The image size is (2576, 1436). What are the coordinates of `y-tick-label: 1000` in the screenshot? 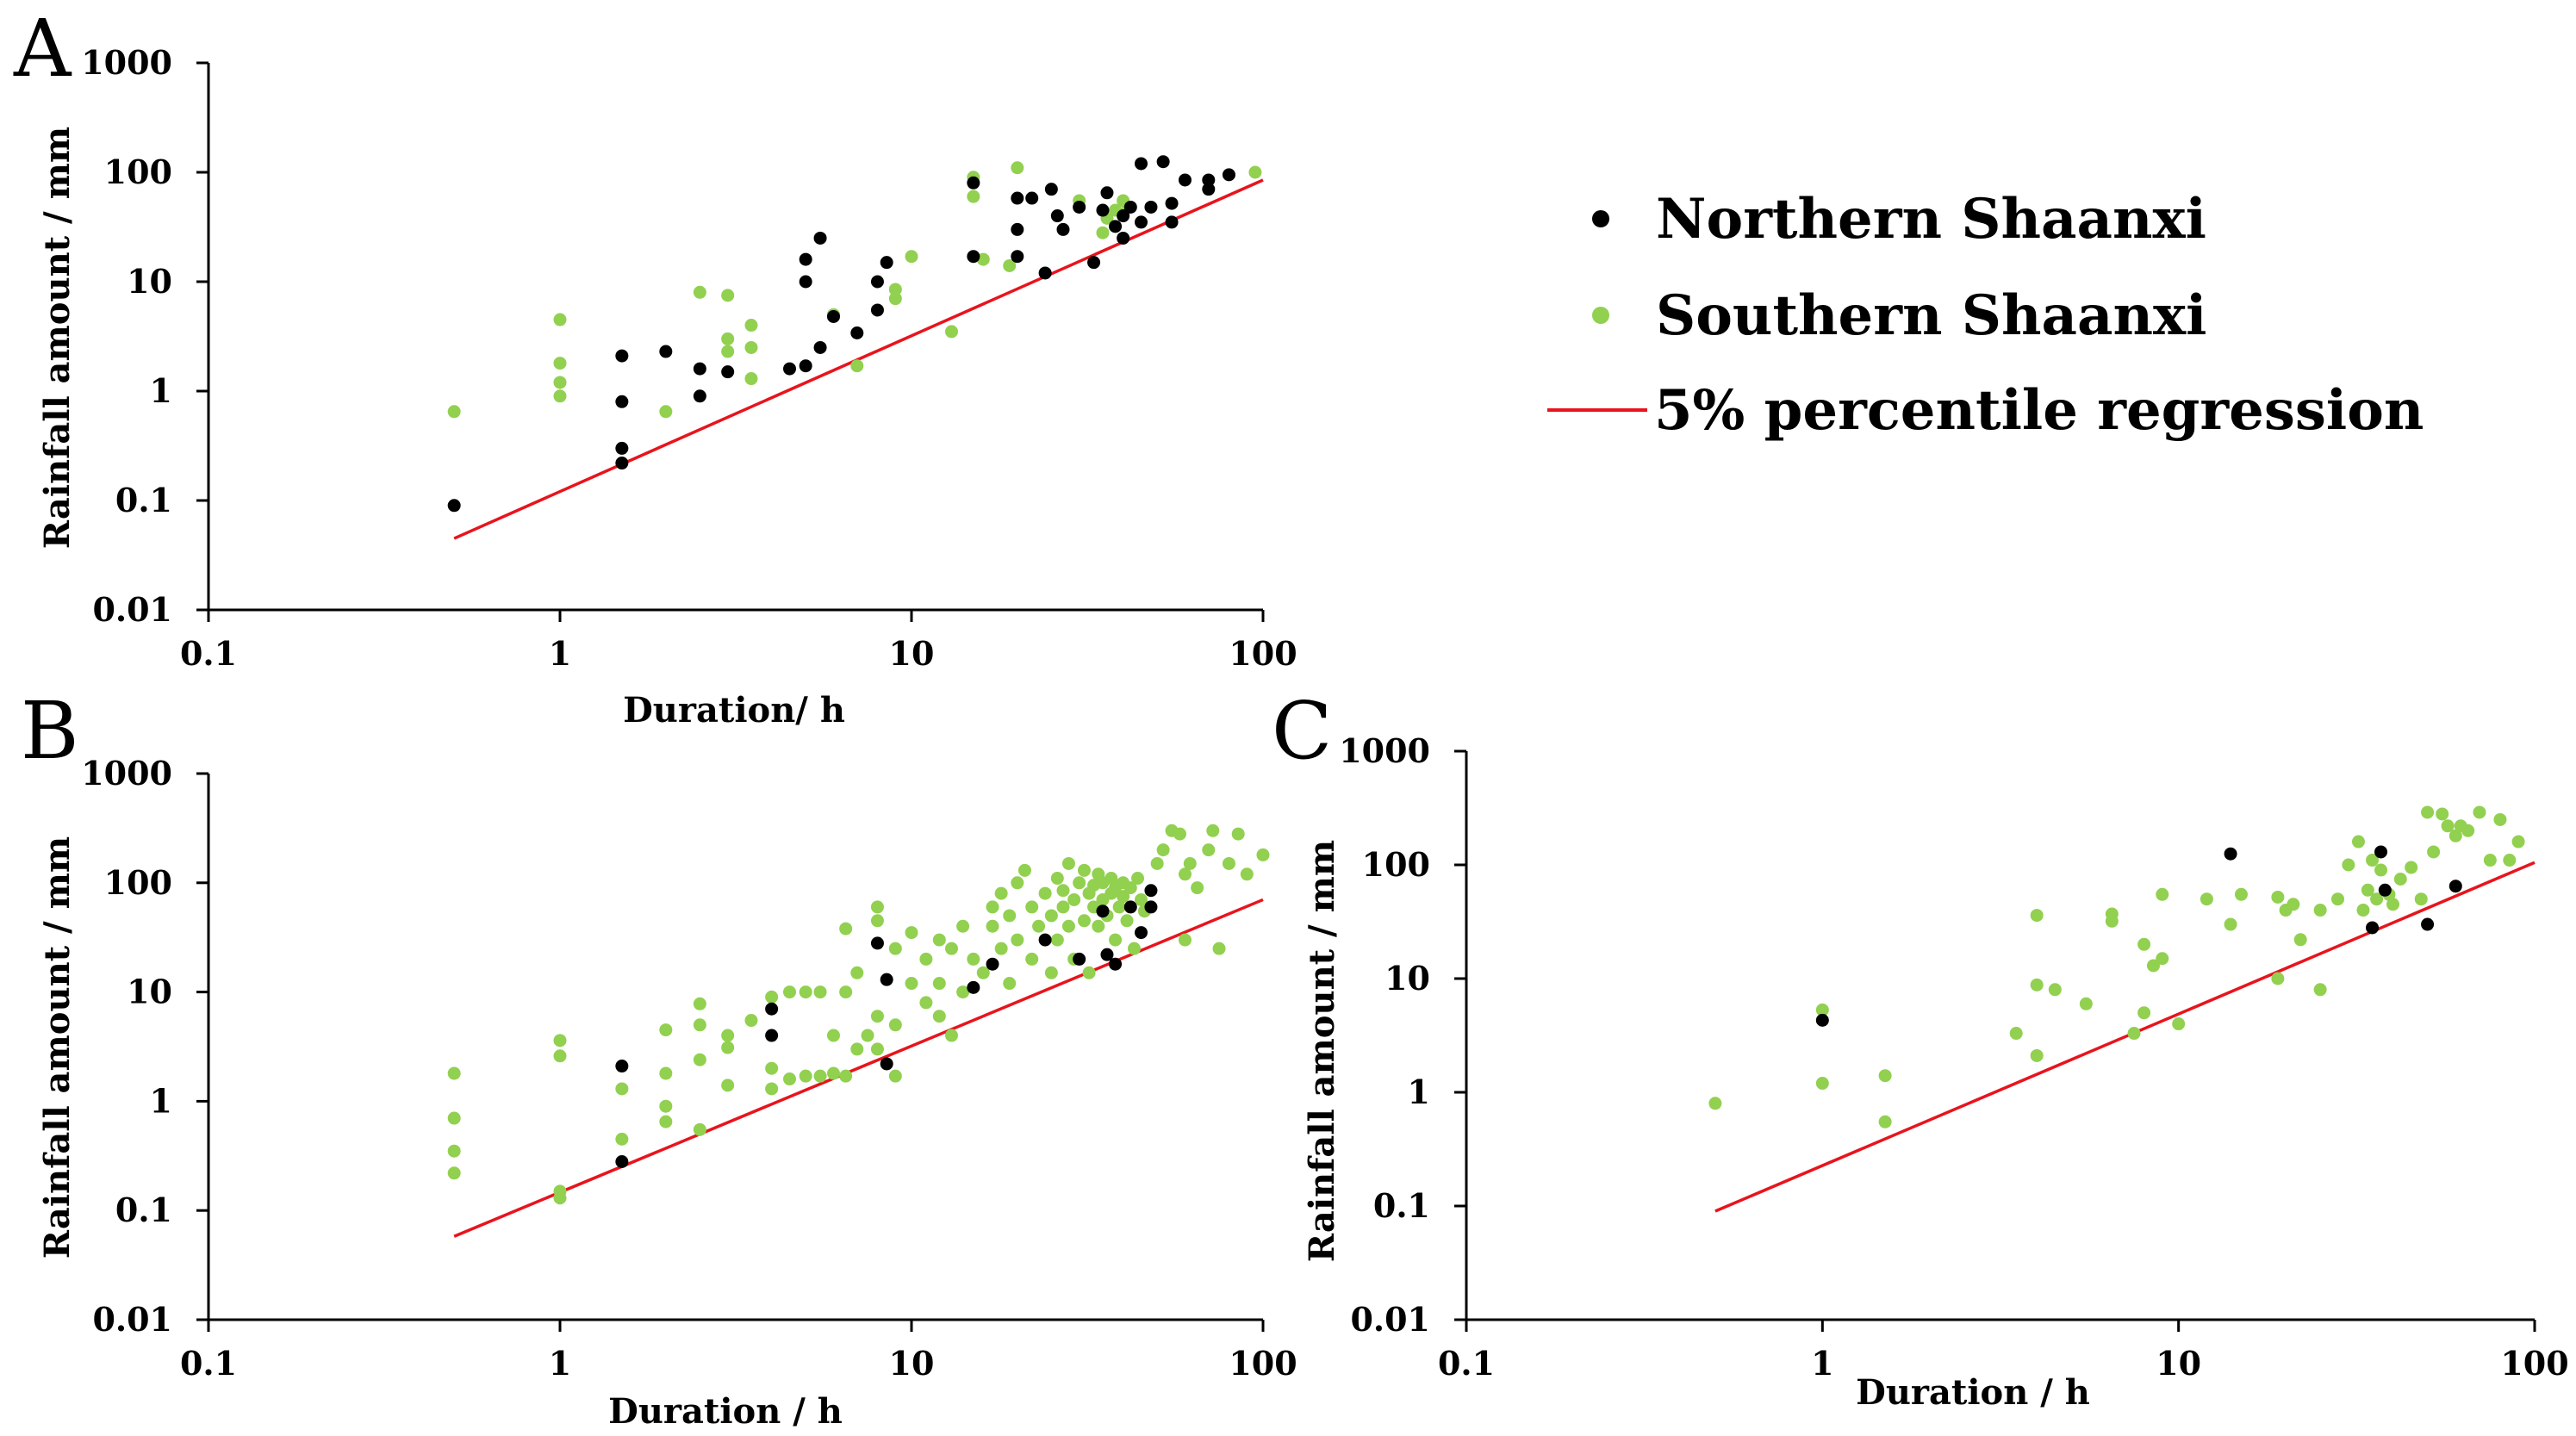 It's located at (127, 62).